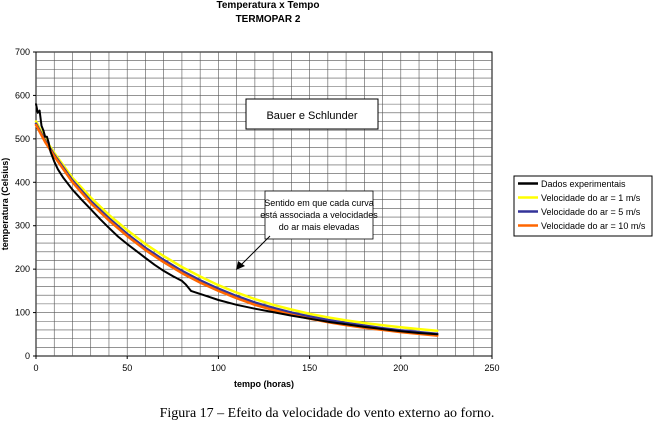 This screenshot has width=654, height=424. I want to click on x-axis-ticks: 0 50 100 150 200 250, so click(266, 364).